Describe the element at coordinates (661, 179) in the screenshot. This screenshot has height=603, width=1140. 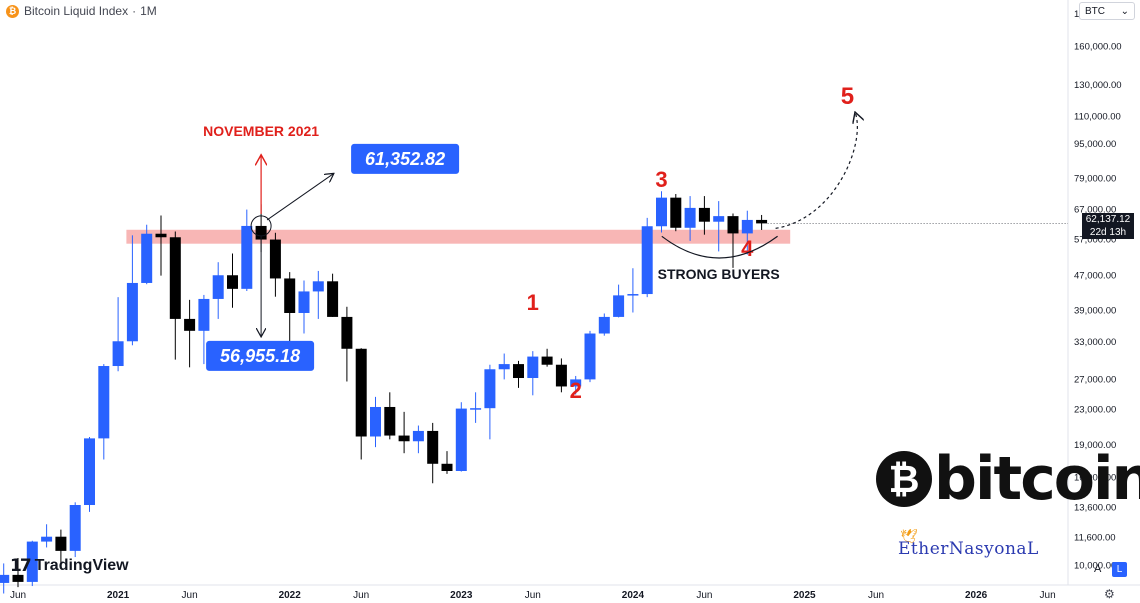
I see `wave-3-label: 3` at that location.